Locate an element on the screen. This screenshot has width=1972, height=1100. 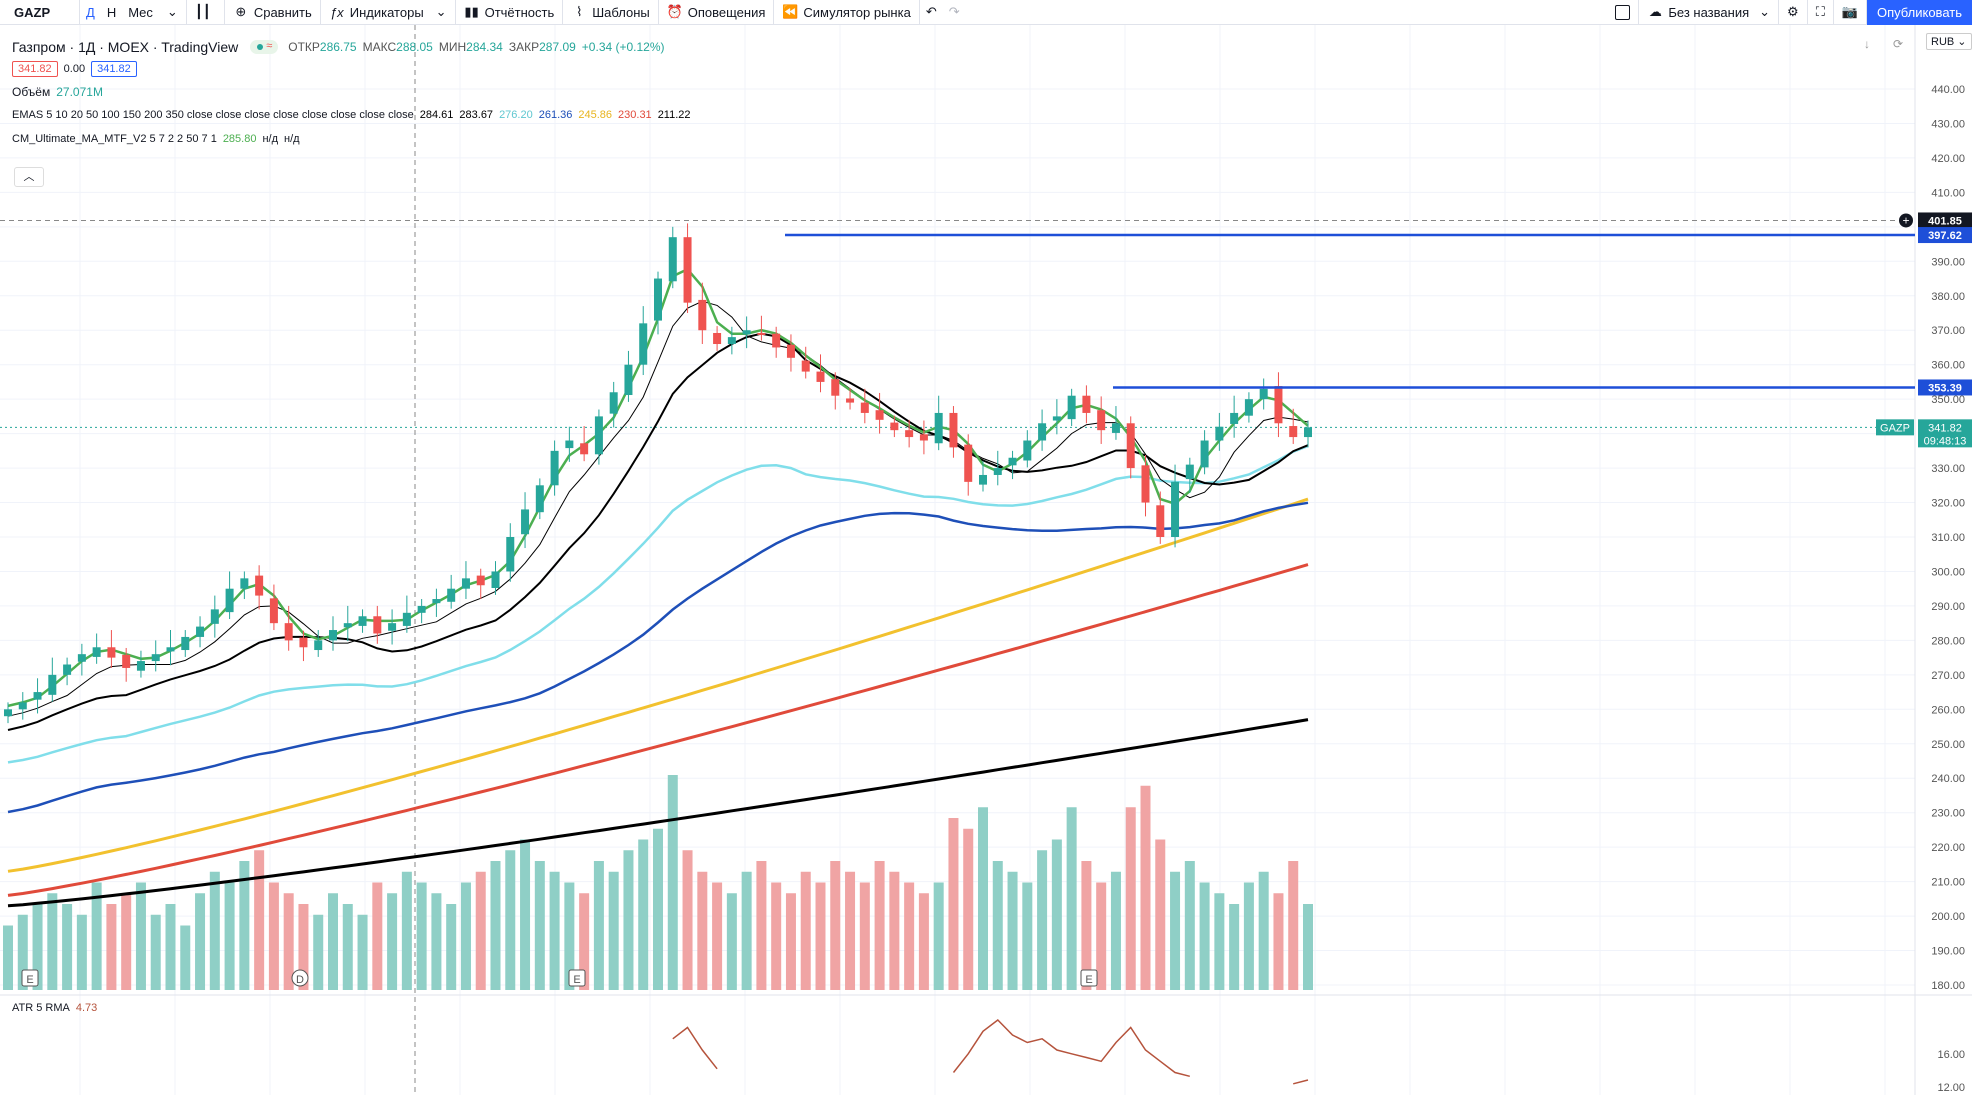
price-axis-label: 250.00 is located at coordinates (1948, 745).